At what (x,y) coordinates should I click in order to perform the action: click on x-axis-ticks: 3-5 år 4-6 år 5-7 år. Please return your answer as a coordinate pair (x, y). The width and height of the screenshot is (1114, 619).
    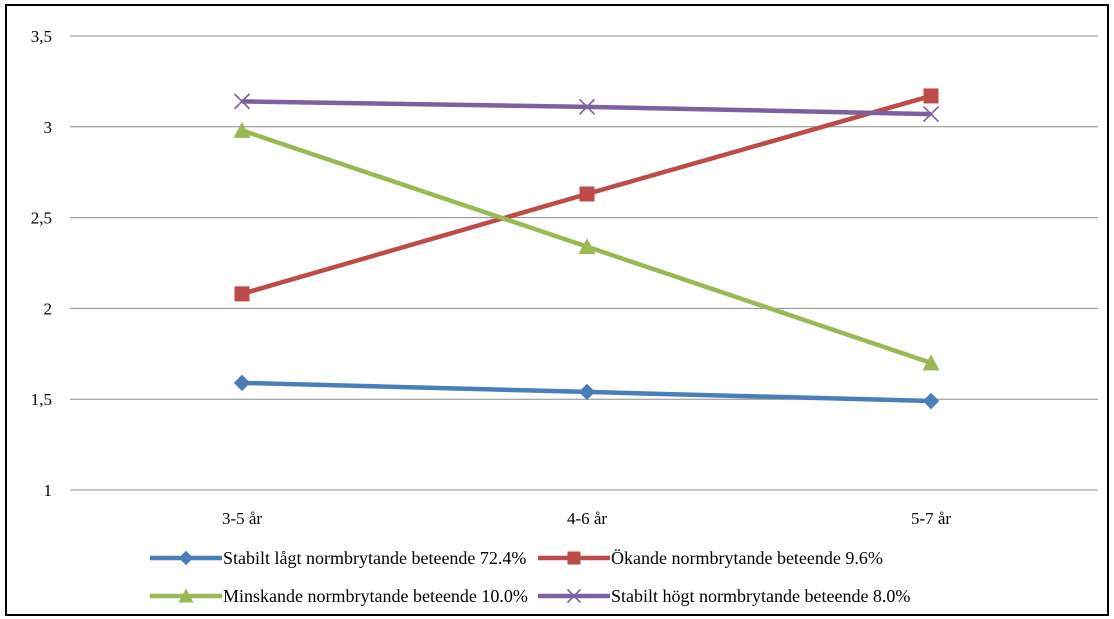
    Looking at the image, I should click on (586, 518).